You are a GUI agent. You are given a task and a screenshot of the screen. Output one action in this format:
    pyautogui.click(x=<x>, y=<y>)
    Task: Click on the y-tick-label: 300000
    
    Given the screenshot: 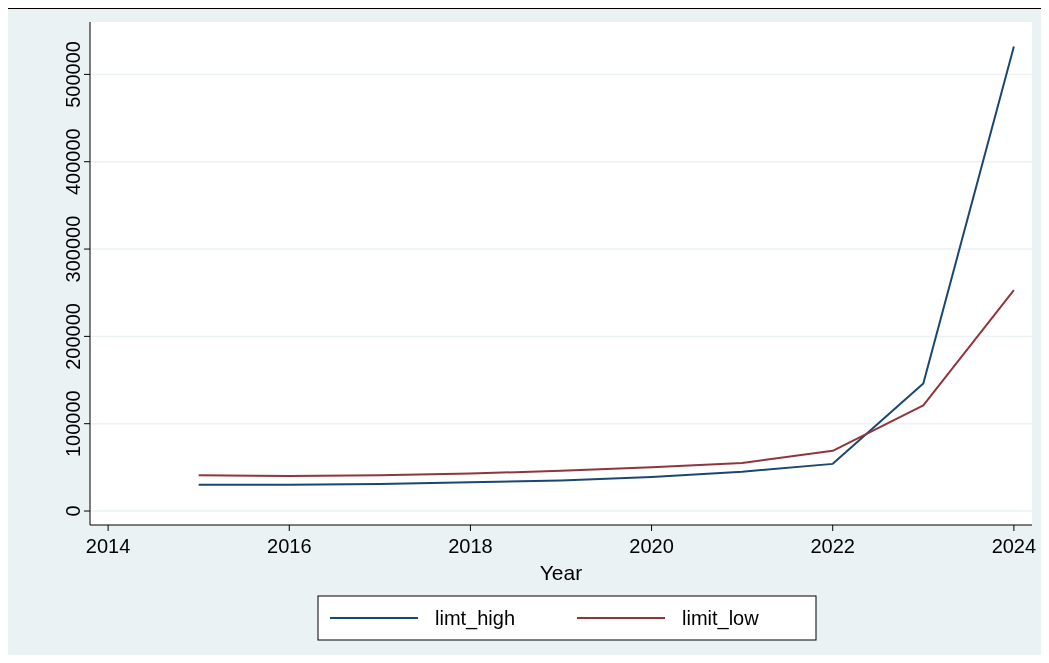 What is the action you would take?
    pyautogui.click(x=73, y=249)
    